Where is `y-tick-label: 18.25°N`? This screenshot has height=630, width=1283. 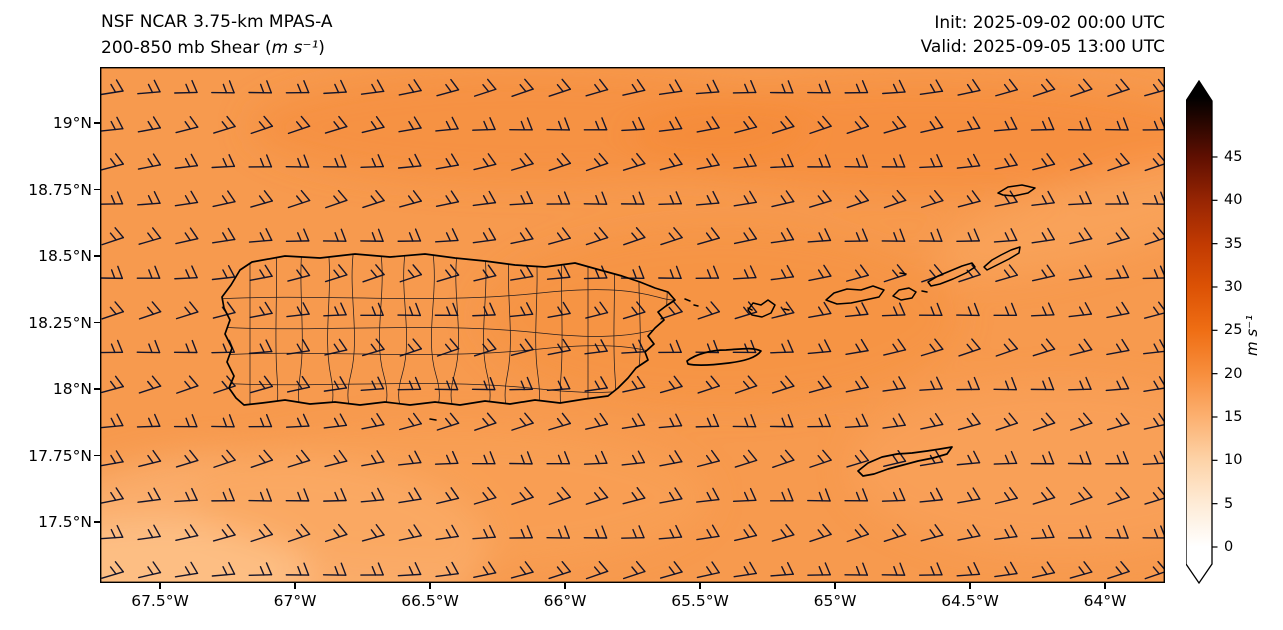
y-tick-label: 18.25°N is located at coordinates (60, 323).